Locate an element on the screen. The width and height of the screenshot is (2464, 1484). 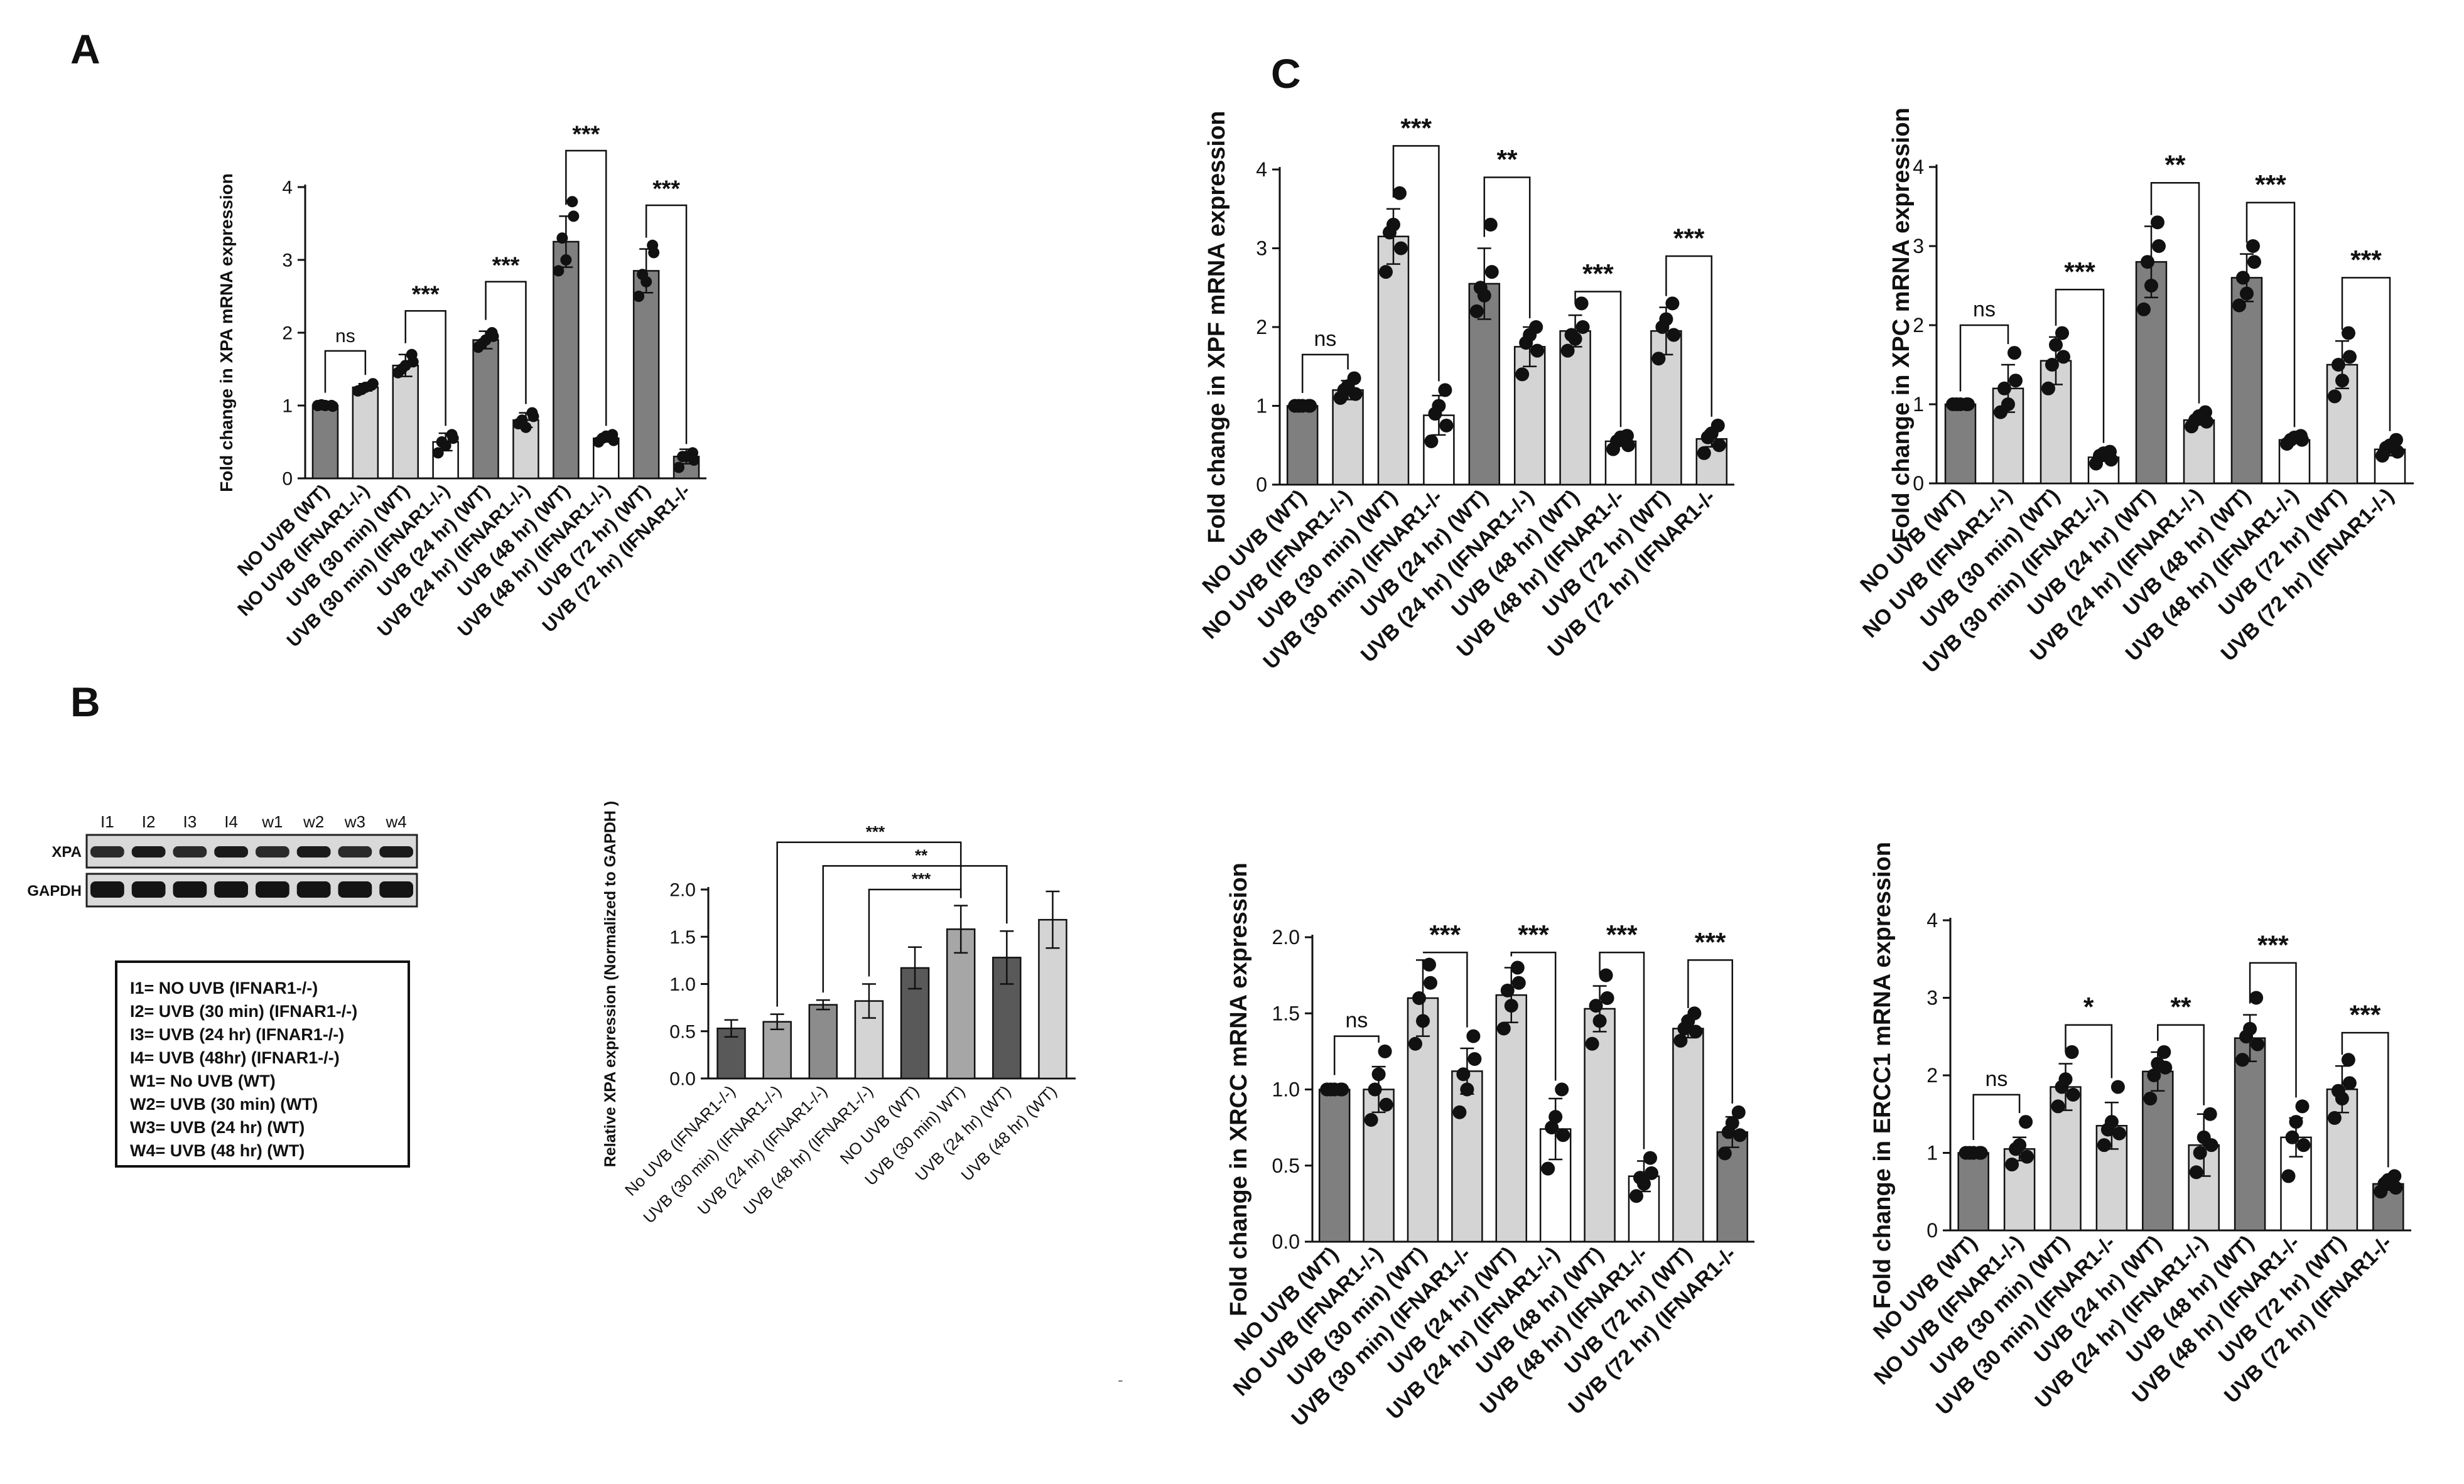
y-axis-label: Fold change in XPA mRNA expression is located at coordinates (226, 332).